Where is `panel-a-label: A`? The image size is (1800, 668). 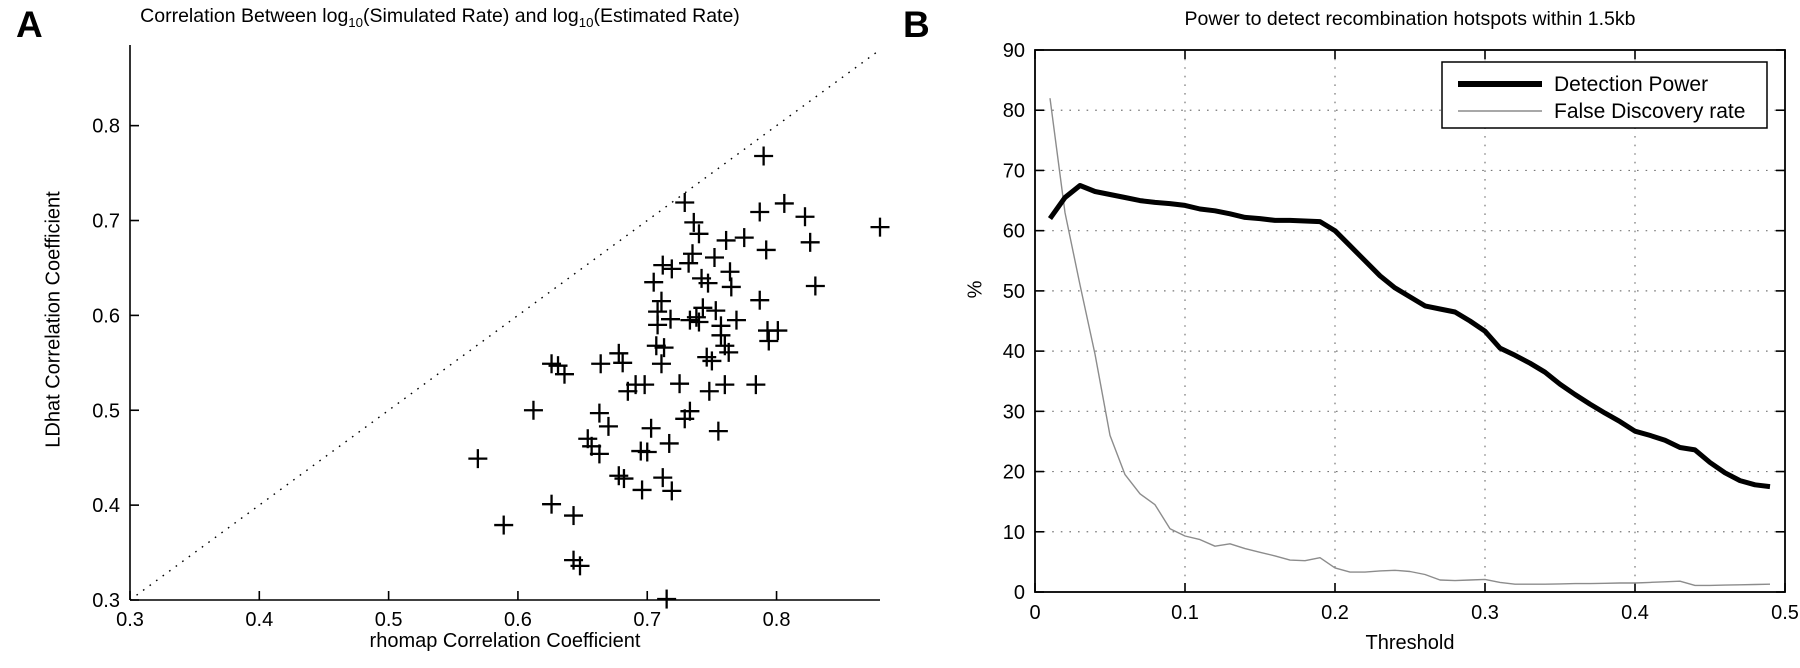 panel-a-label: A is located at coordinates (29, 24).